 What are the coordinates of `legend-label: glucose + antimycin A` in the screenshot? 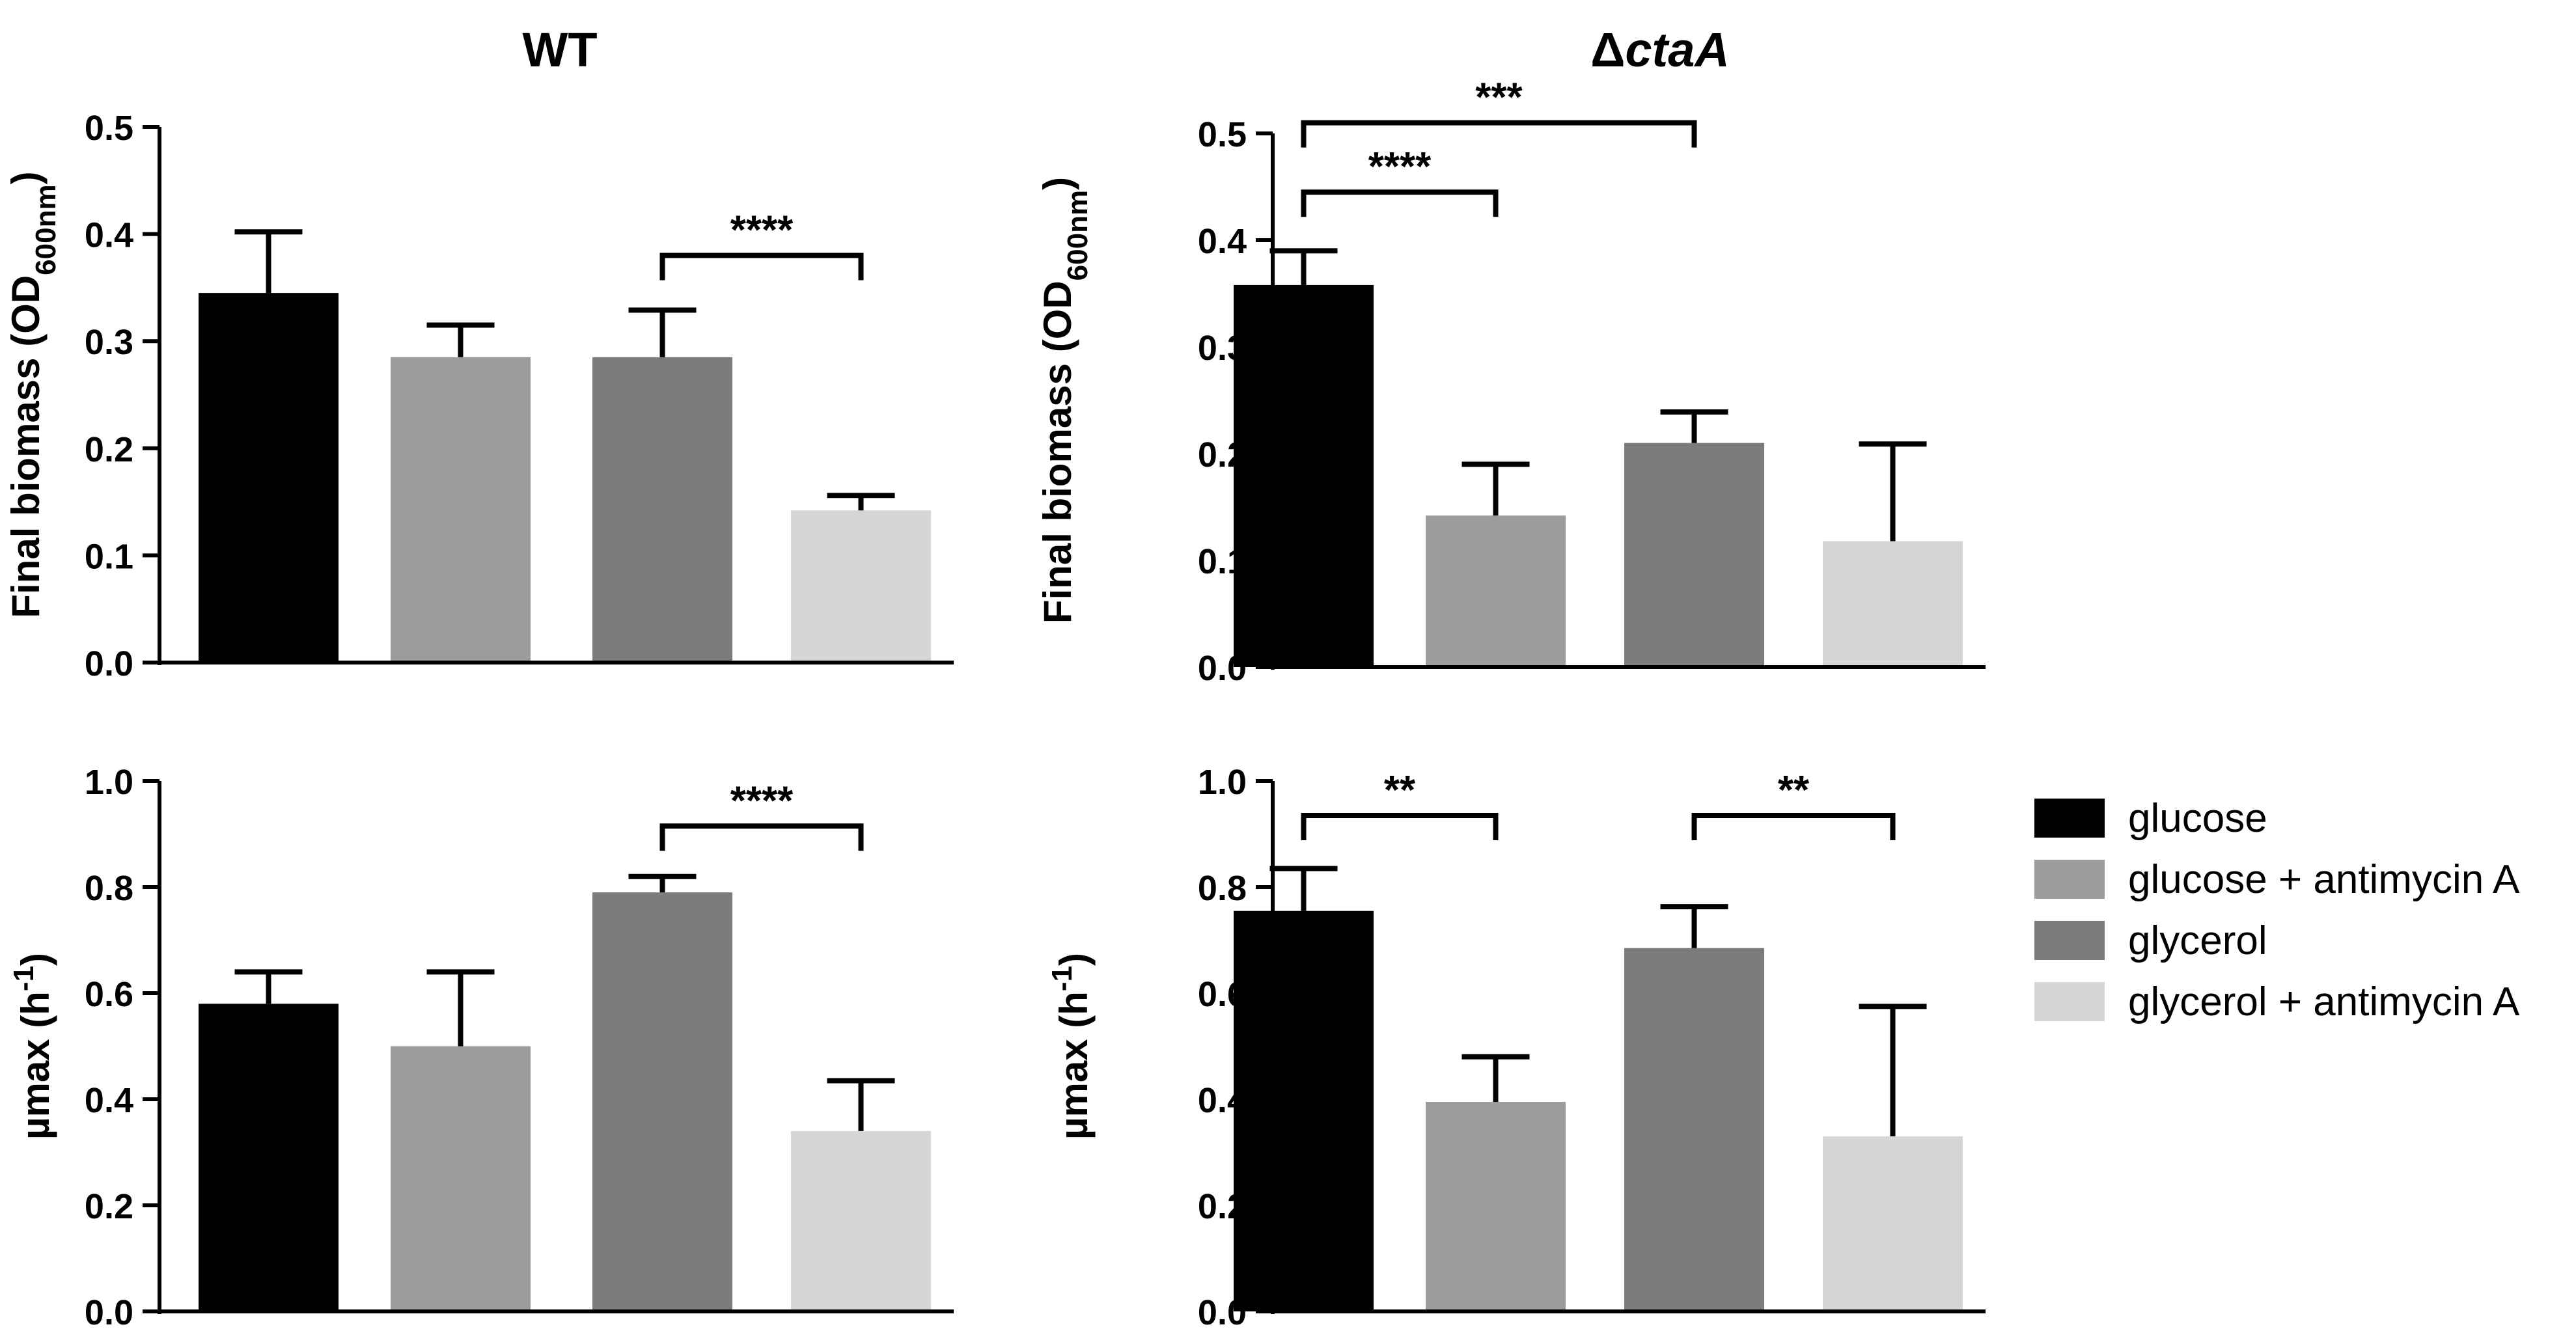 It's located at (2324, 879).